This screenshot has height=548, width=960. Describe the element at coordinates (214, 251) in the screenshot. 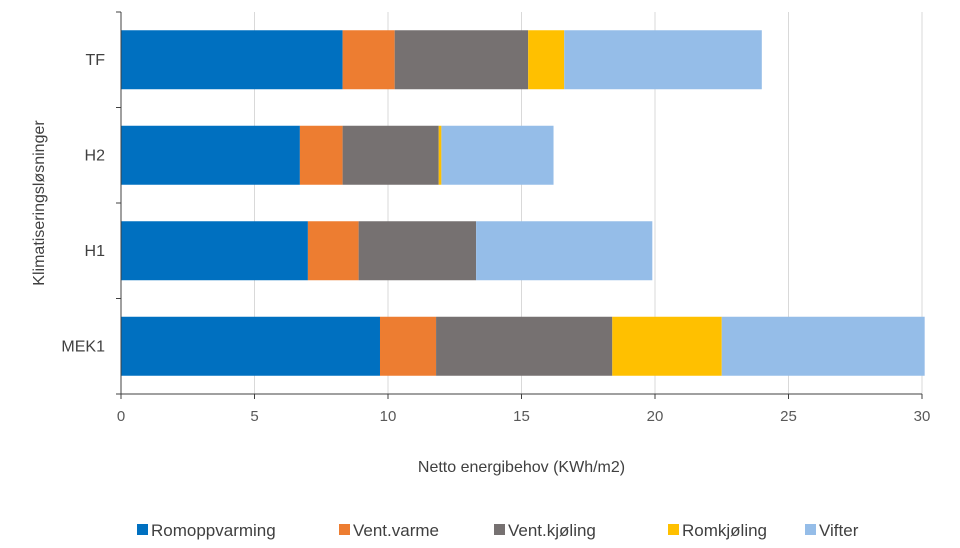

I see `bar-segment-h1-romoppvarming` at that location.